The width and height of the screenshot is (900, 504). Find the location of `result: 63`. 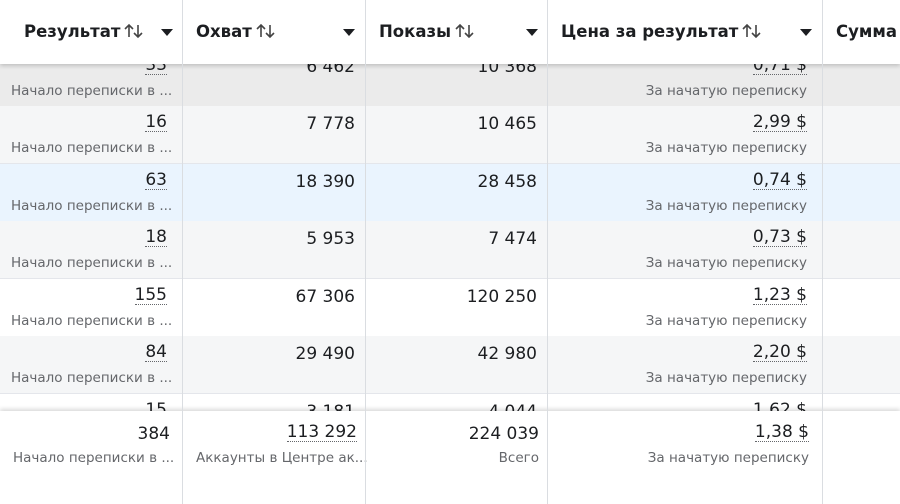

result: 63 is located at coordinates (156, 179).